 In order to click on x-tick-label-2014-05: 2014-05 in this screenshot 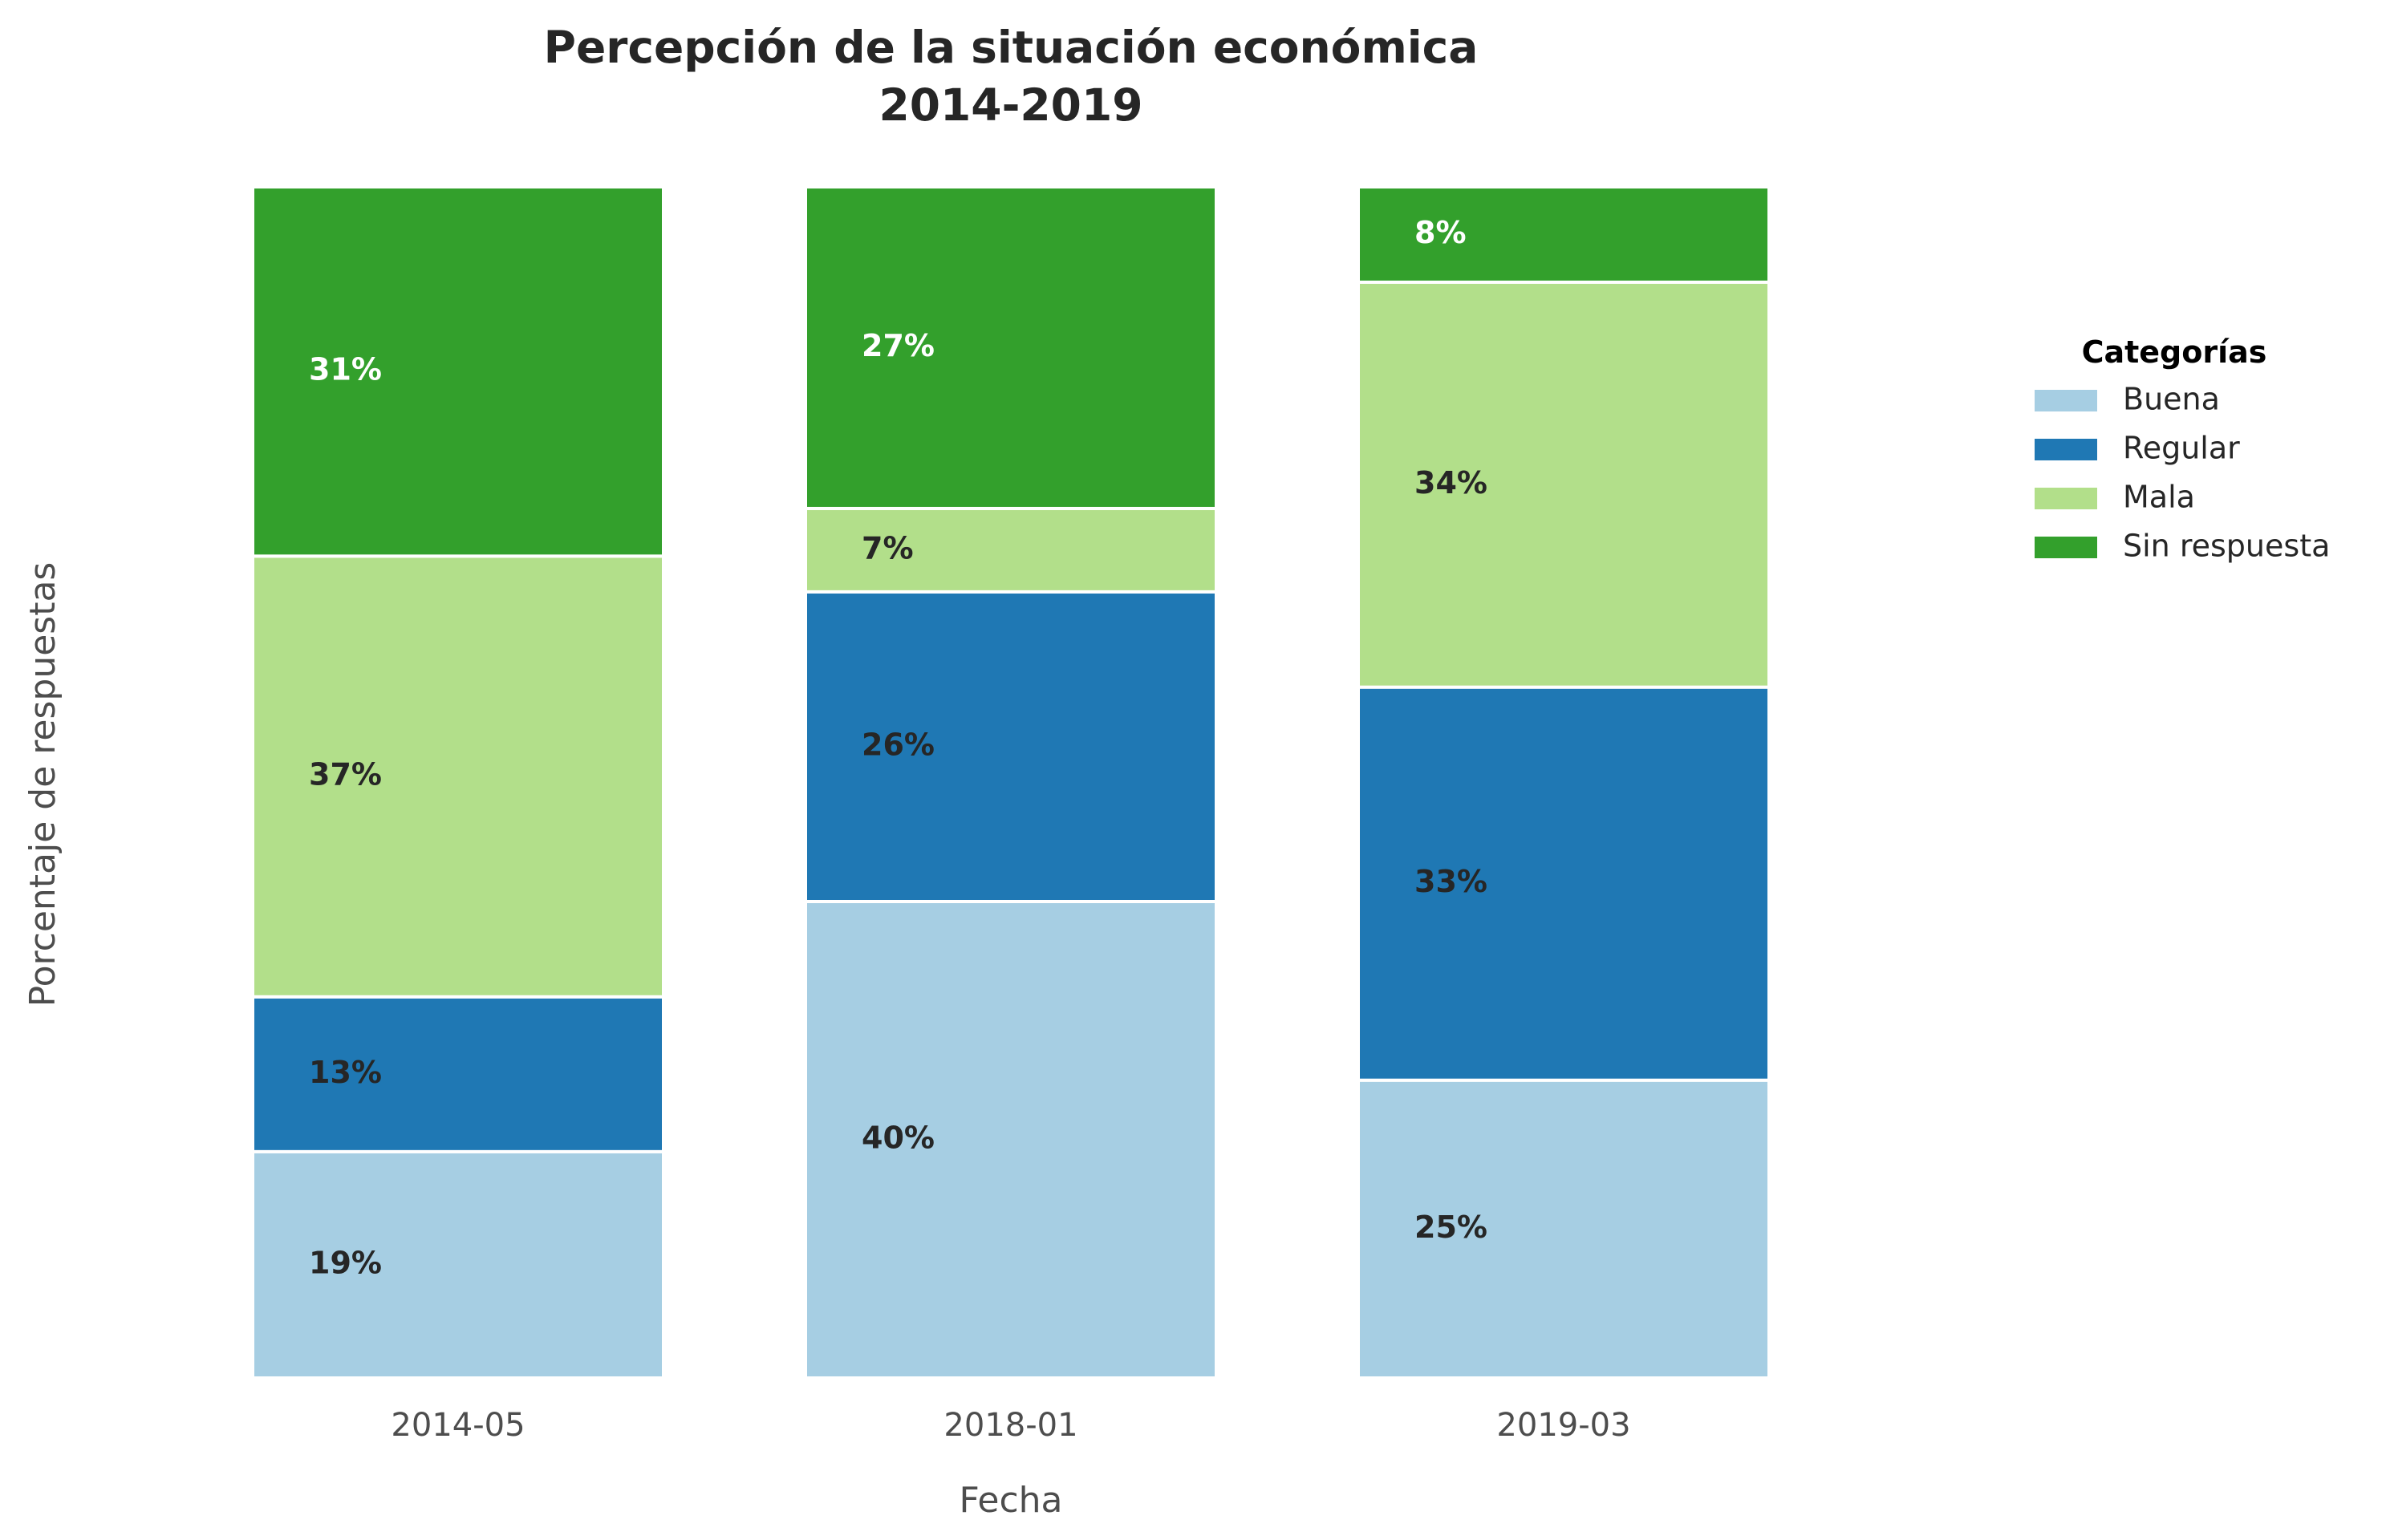, I will do `click(458, 1426)`.